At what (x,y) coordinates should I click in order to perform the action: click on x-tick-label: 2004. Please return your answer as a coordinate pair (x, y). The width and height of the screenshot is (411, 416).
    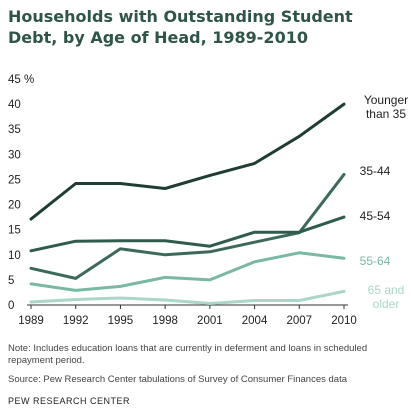
    Looking at the image, I should click on (255, 321).